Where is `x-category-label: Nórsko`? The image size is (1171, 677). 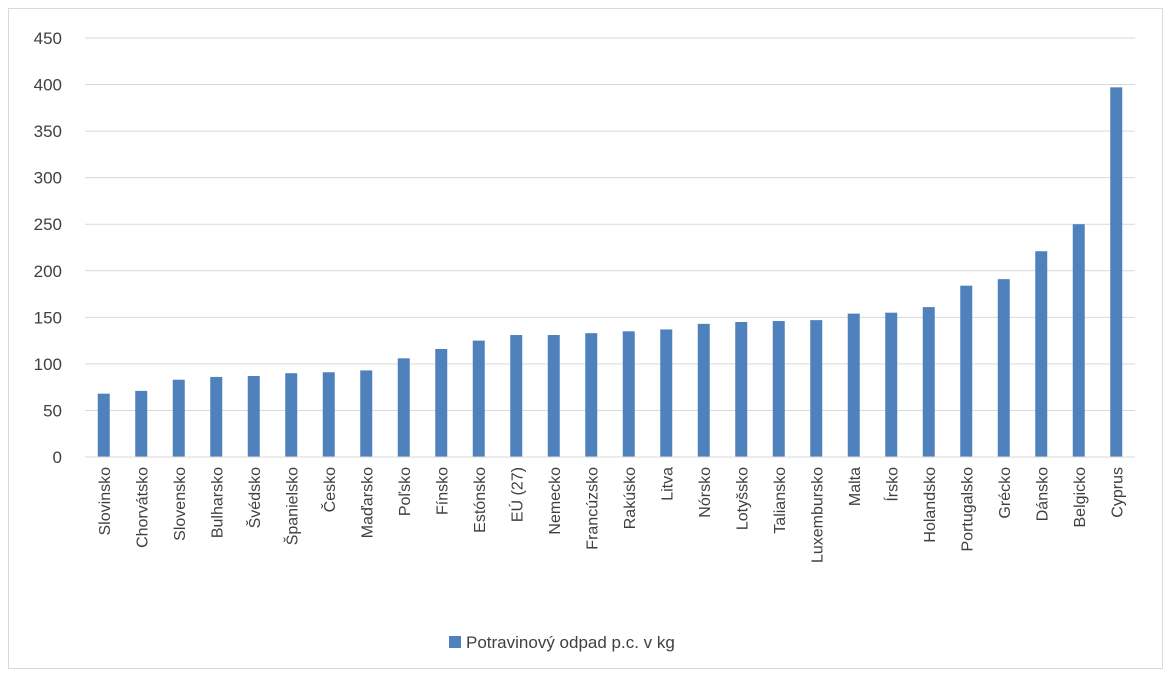 x-category-label: Nórsko is located at coordinates (705, 492).